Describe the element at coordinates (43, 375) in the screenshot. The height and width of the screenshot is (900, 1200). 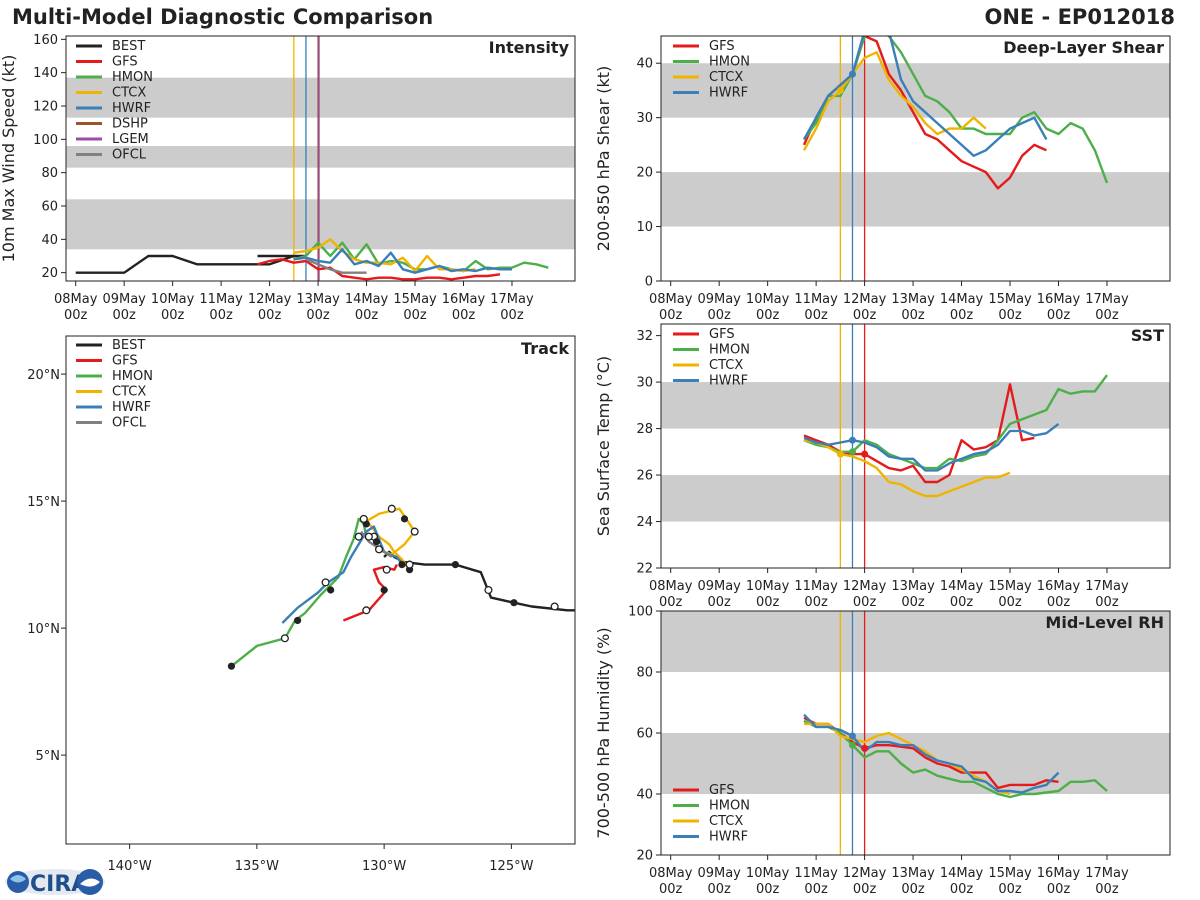
I see `y-tick-label: 20°N` at that location.